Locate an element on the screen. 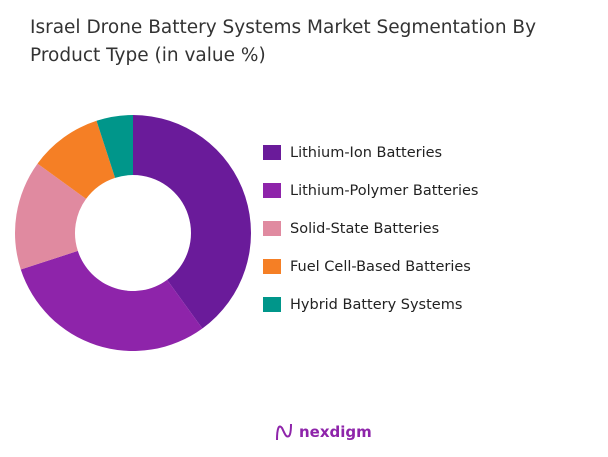  slice-hybrid-battery-systems is located at coordinates (114, 146).